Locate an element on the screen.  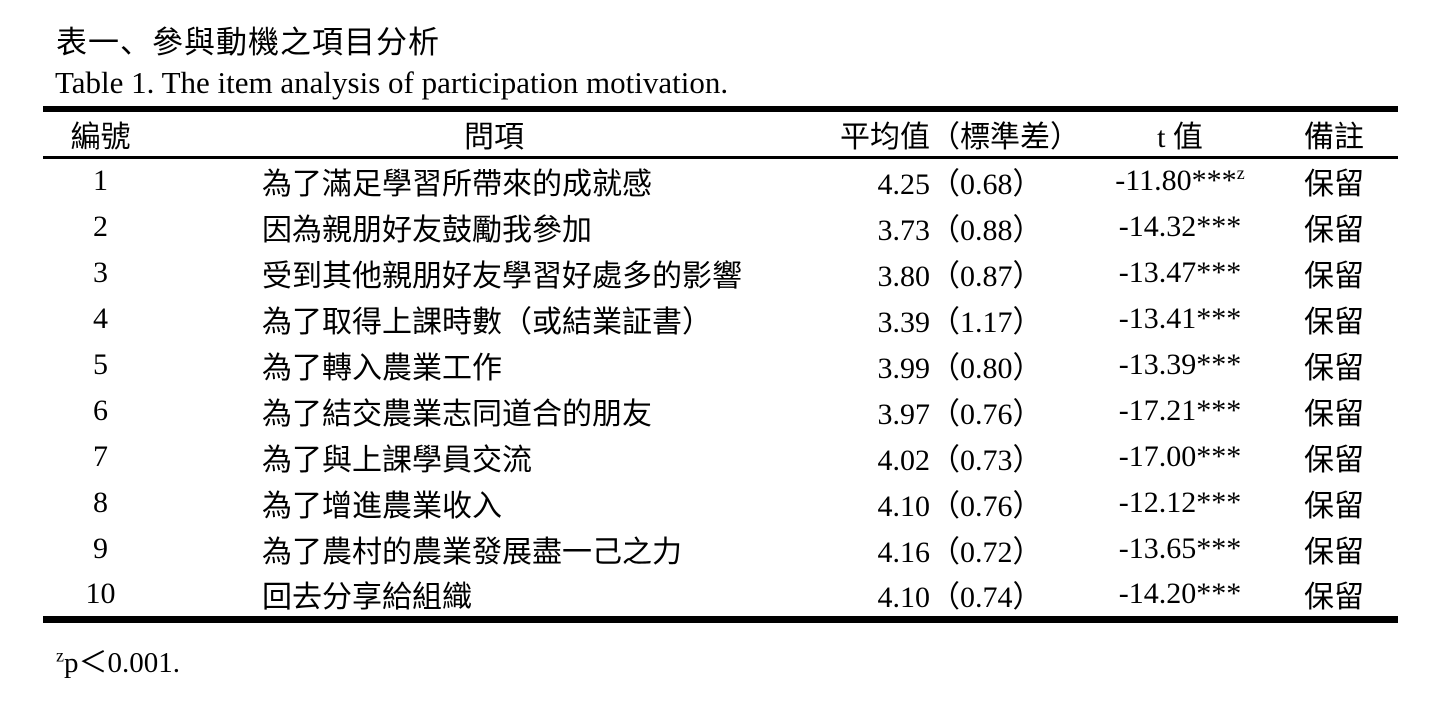
mean-sd-value: 3.80（0.87） is located at coordinates (960, 276).